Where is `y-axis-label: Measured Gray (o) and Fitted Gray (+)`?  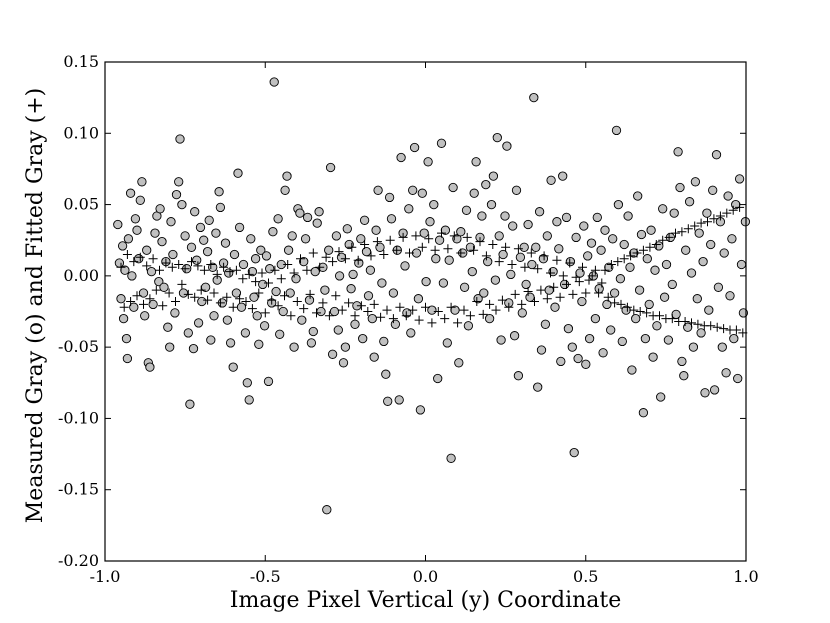 y-axis-label: Measured Gray (o) and Fitted Gray (+) is located at coordinates (35, 305).